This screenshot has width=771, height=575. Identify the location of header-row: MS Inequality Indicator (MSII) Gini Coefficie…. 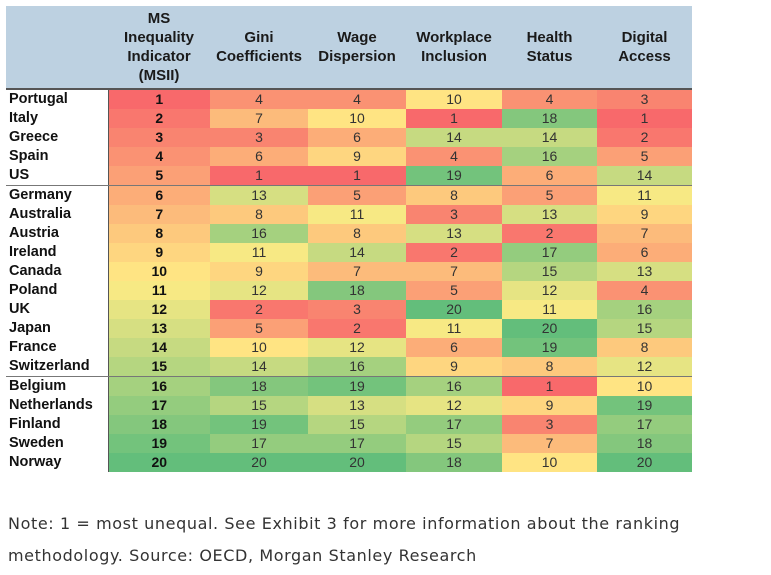
(349, 48).